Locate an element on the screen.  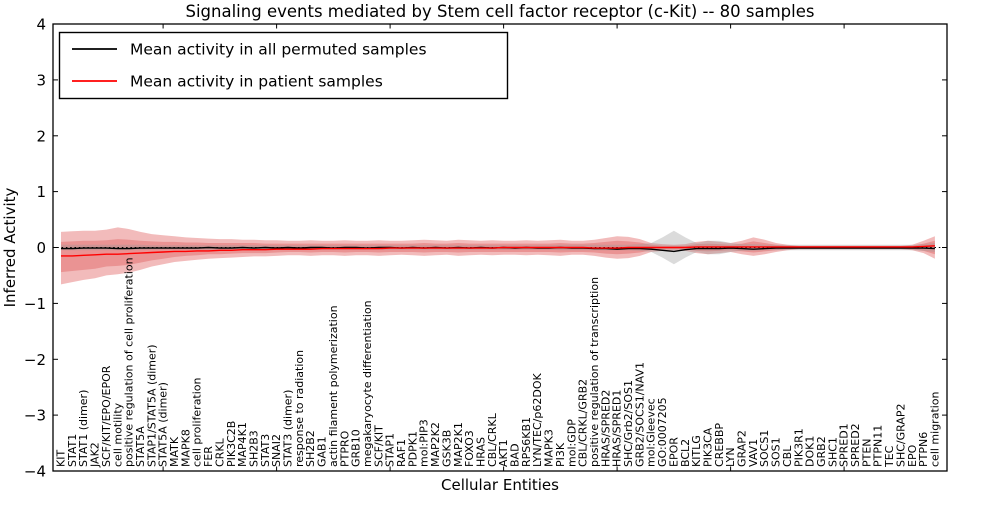
x-category-label: STAP1 is located at coordinates (390, 450).